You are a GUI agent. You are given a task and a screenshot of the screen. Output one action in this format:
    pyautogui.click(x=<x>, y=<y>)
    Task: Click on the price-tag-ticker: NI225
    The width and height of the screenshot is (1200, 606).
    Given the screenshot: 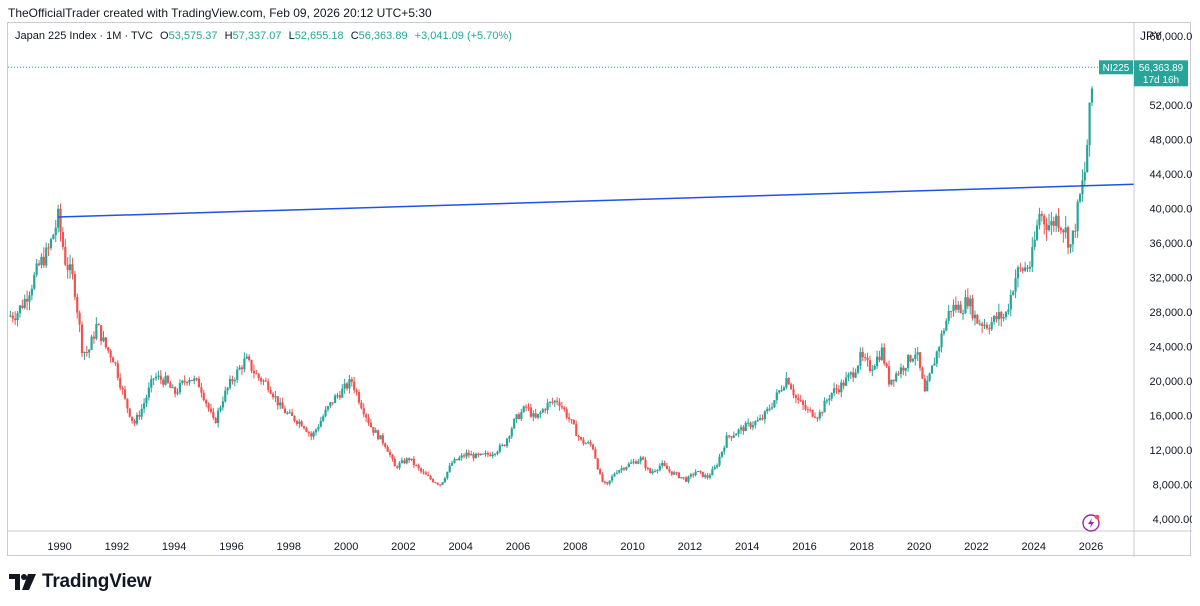 What is the action you would take?
    pyautogui.click(x=1116, y=68)
    